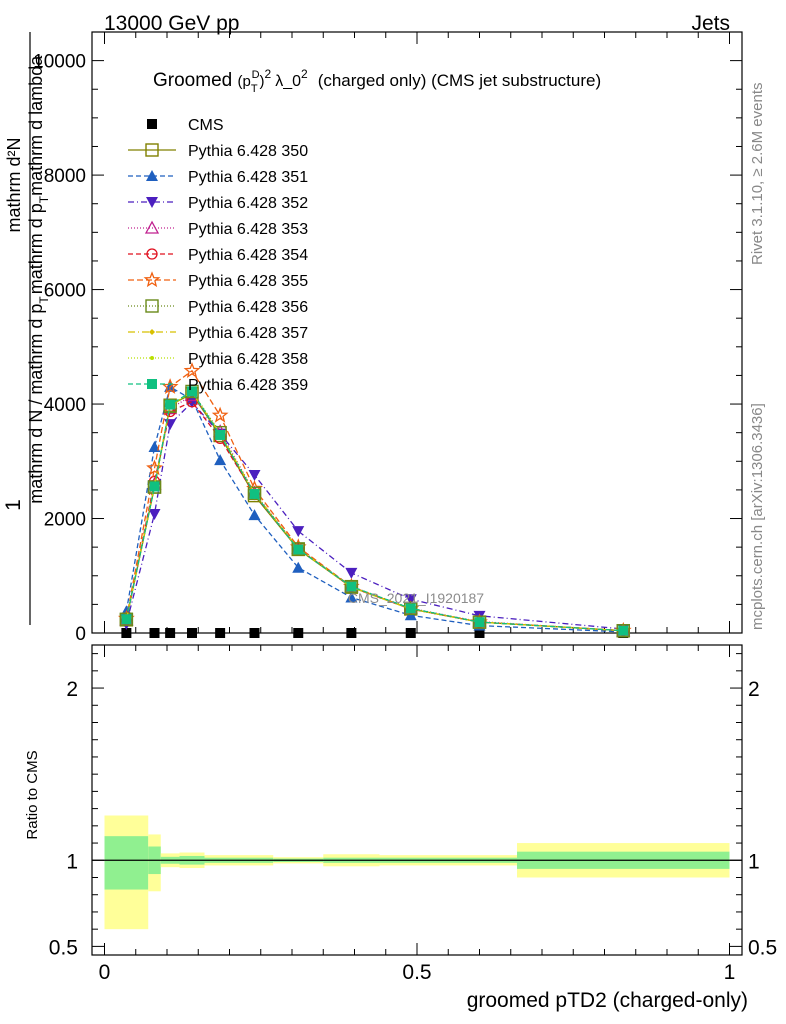  Describe the element at coordinates (65, 520) in the screenshot. I see `main-ytick-label: 2000` at that location.